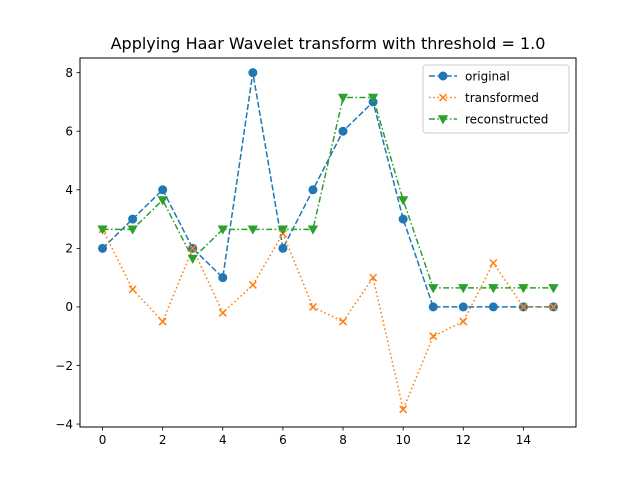 Image resolution: width=640 pixels, height=484 pixels. Describe the element at coordinates (103, 440) in the screenshot. I see `x-tick-label: 0` at that location.